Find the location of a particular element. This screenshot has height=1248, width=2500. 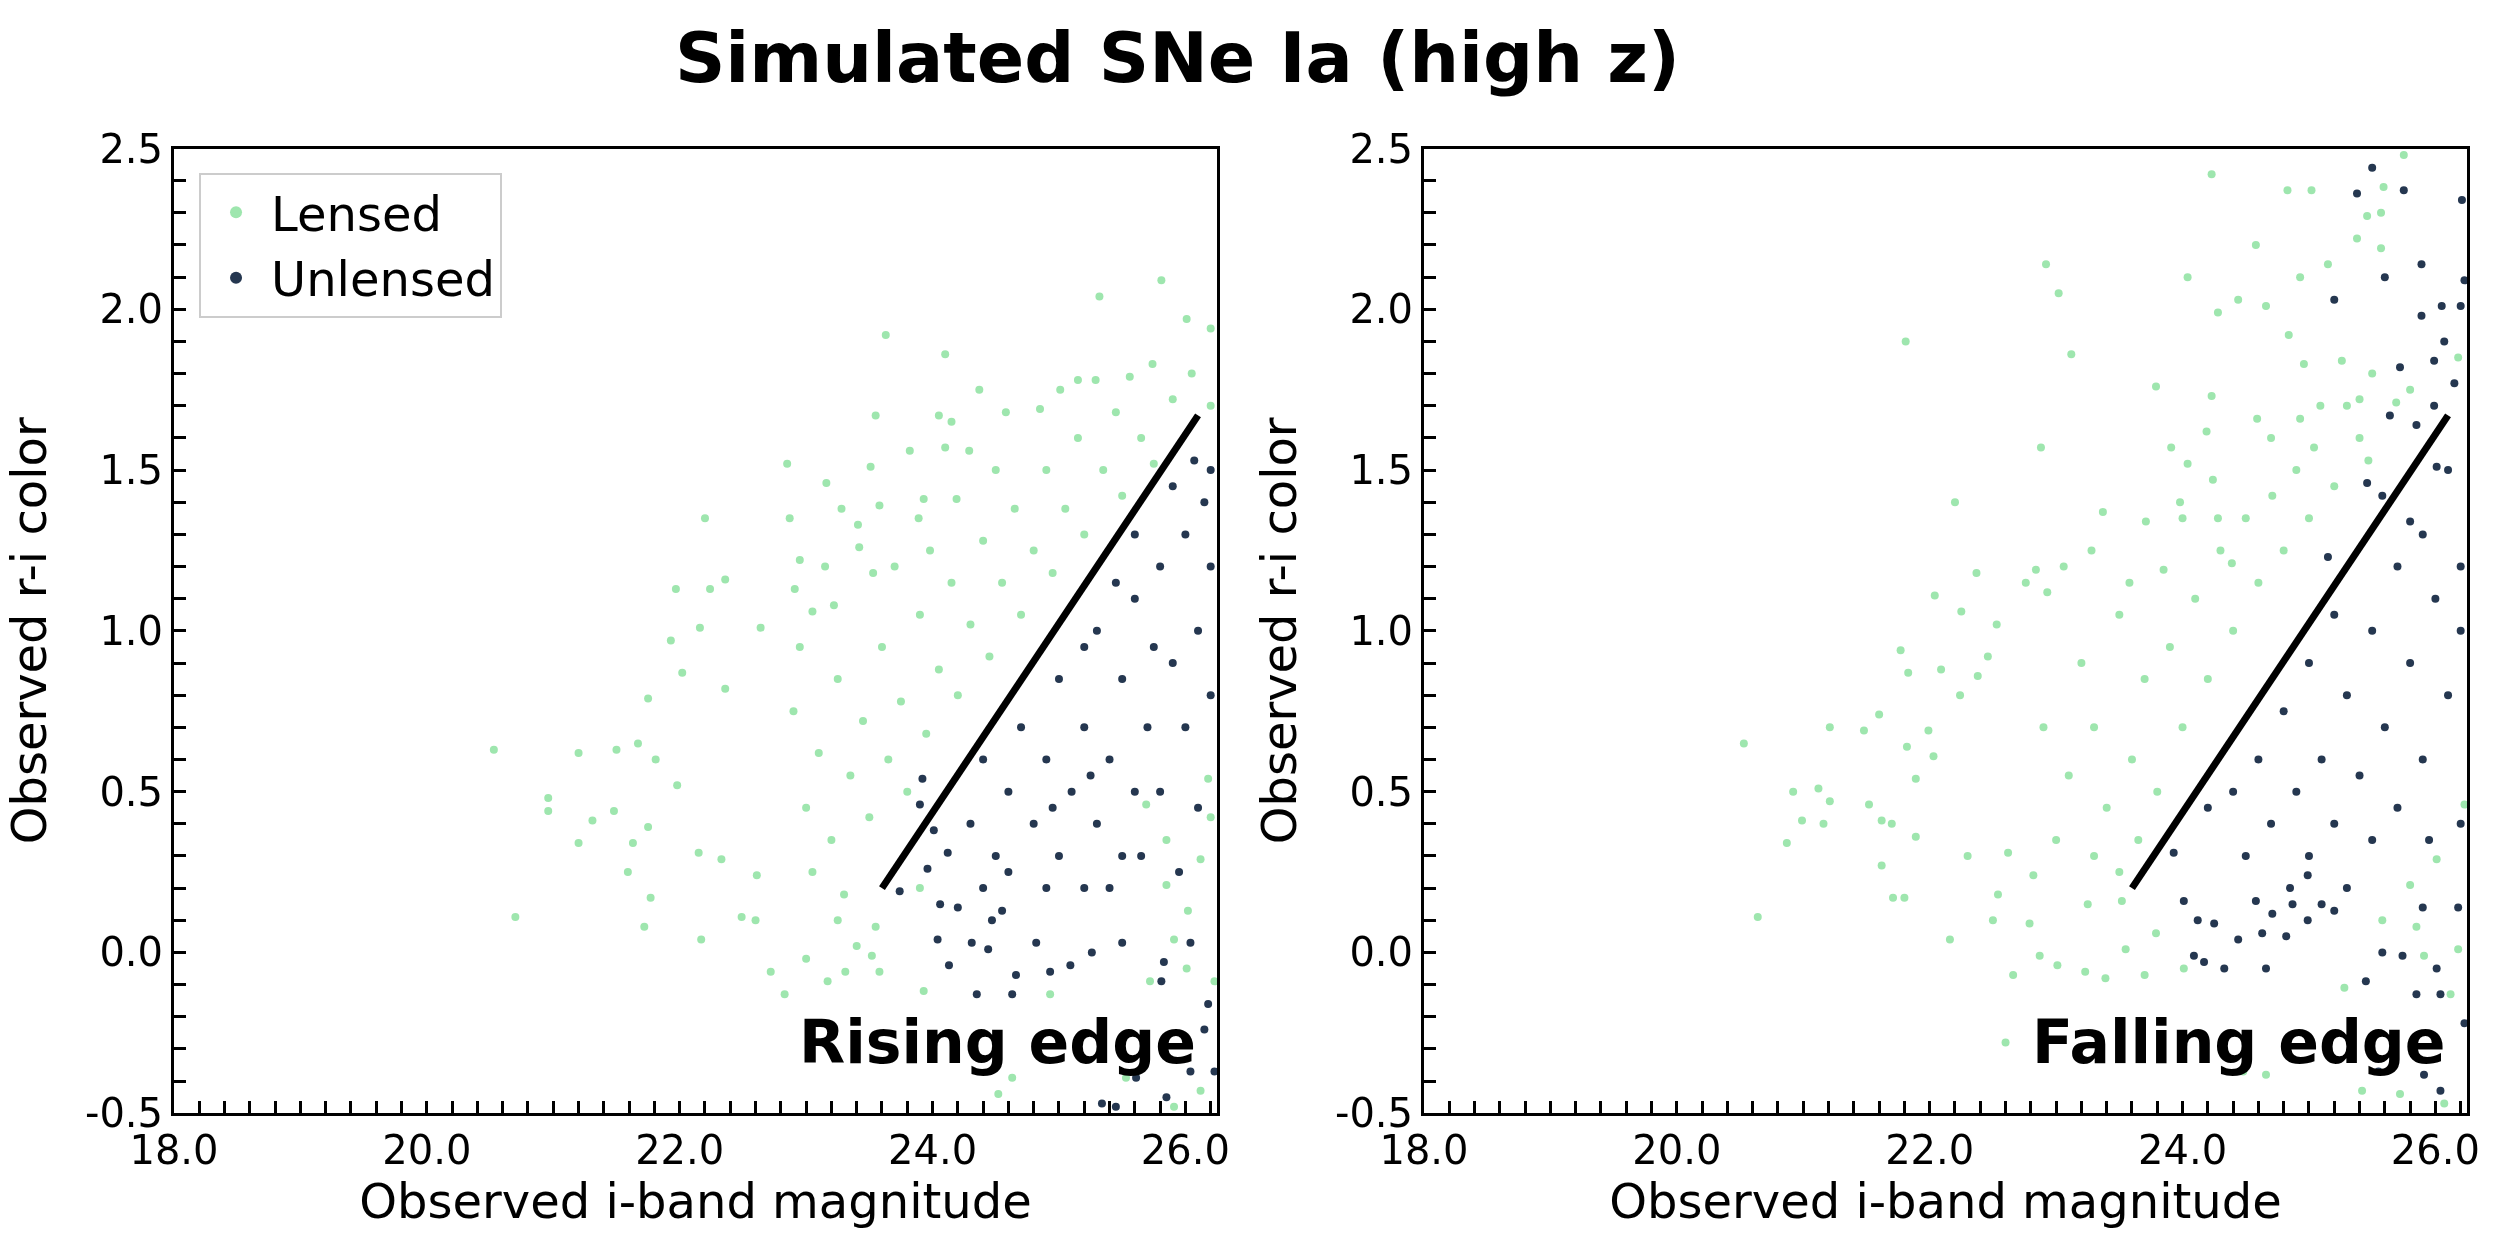

annotation: Rising edge is located at coordinates (997, 1042).